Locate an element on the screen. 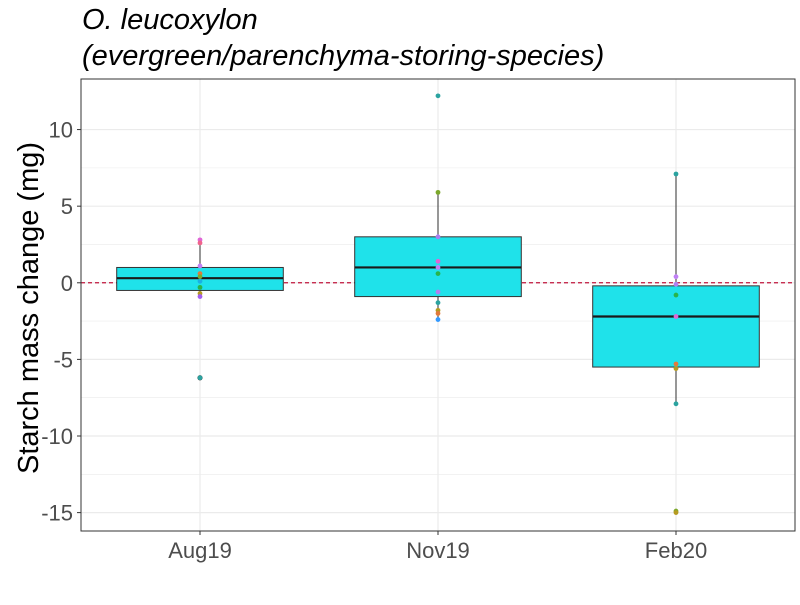  y-axis-title: Starch mass change (mg) is located at coordinates (29, 308).